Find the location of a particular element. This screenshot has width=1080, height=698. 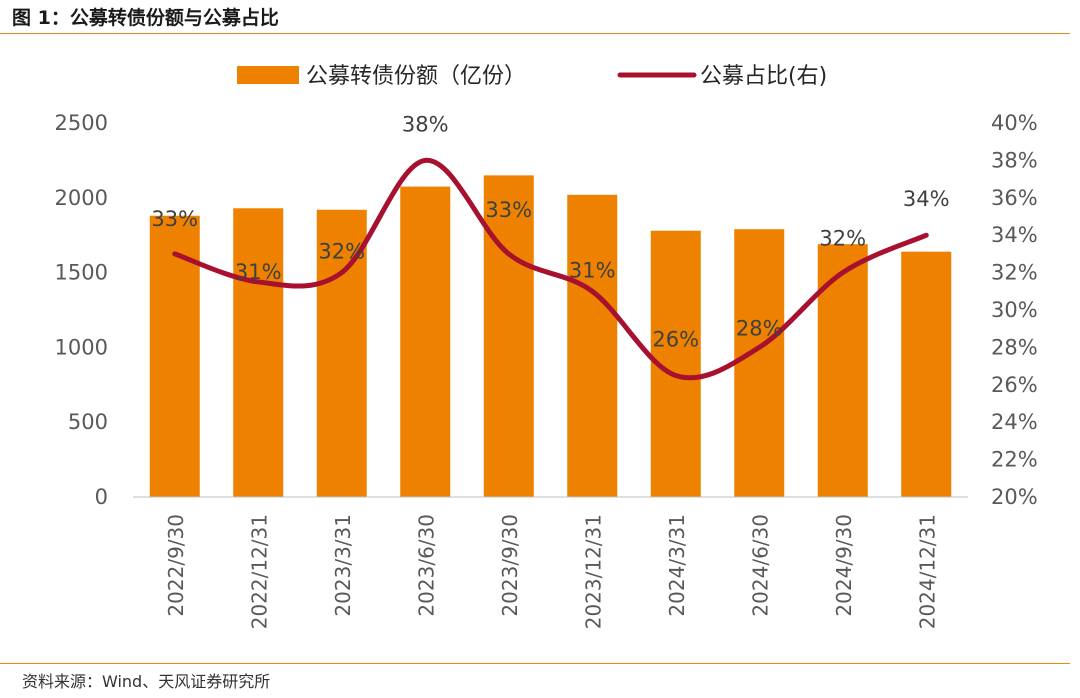

x-tick-6: 2024/3/31 is located at coordinates (677, 565).